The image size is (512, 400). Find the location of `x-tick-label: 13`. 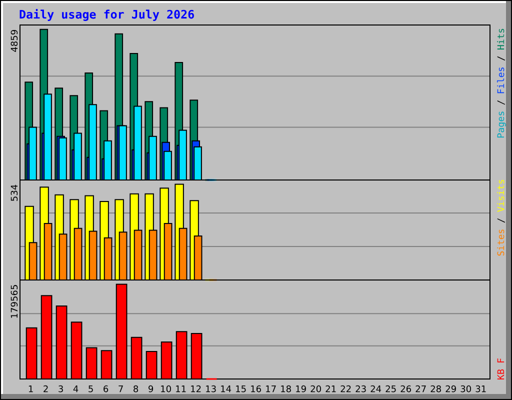

x-tick-label: 13 is located at coordinates (211, 388).